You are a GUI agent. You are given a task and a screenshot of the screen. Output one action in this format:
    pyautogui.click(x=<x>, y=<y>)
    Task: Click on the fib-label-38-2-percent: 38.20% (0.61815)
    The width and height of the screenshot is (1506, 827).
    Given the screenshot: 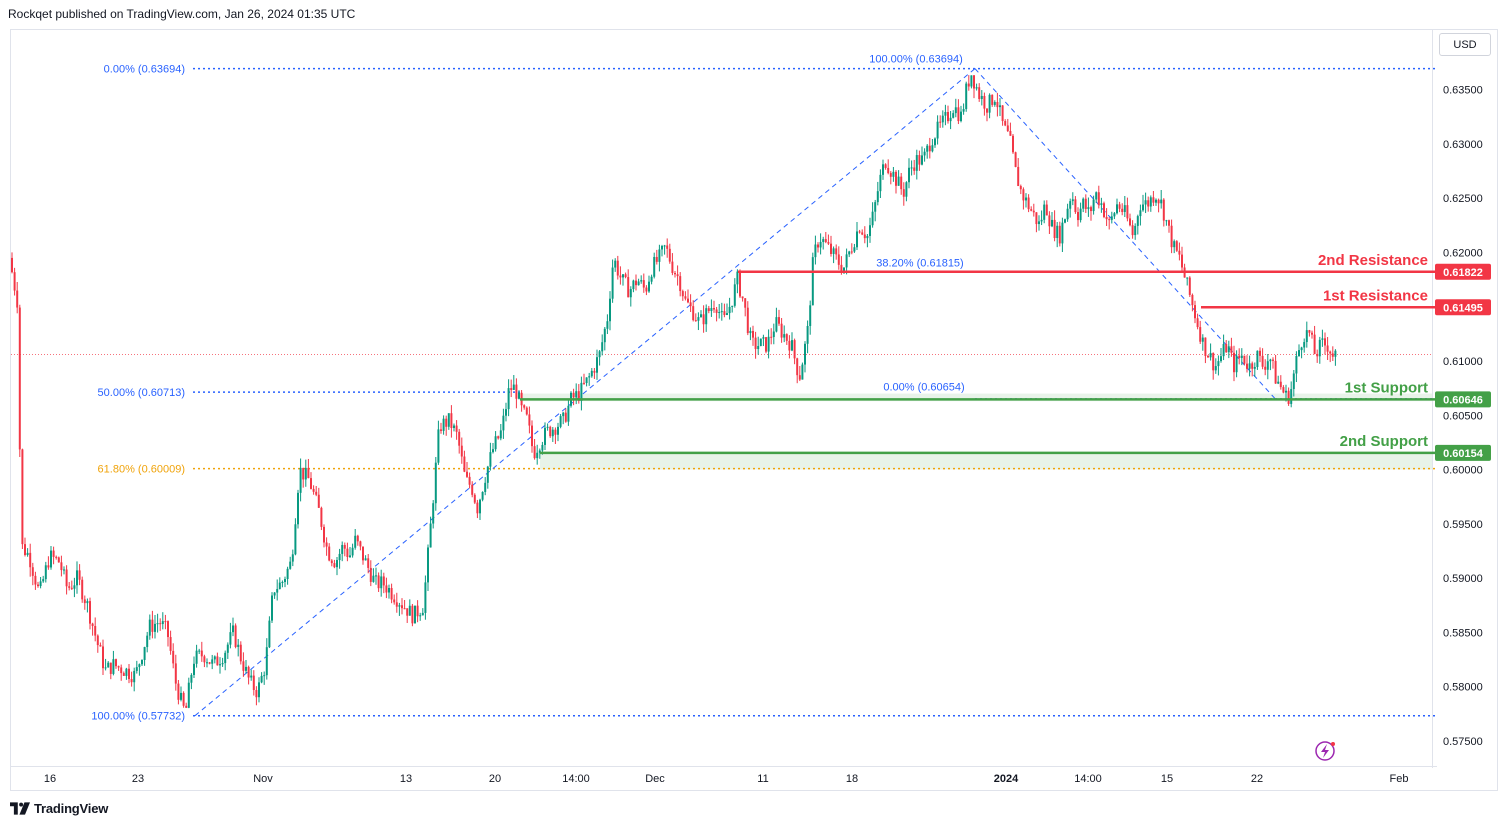 What is the action you would take?
    pyautogui.click(x=919, y=264)
    